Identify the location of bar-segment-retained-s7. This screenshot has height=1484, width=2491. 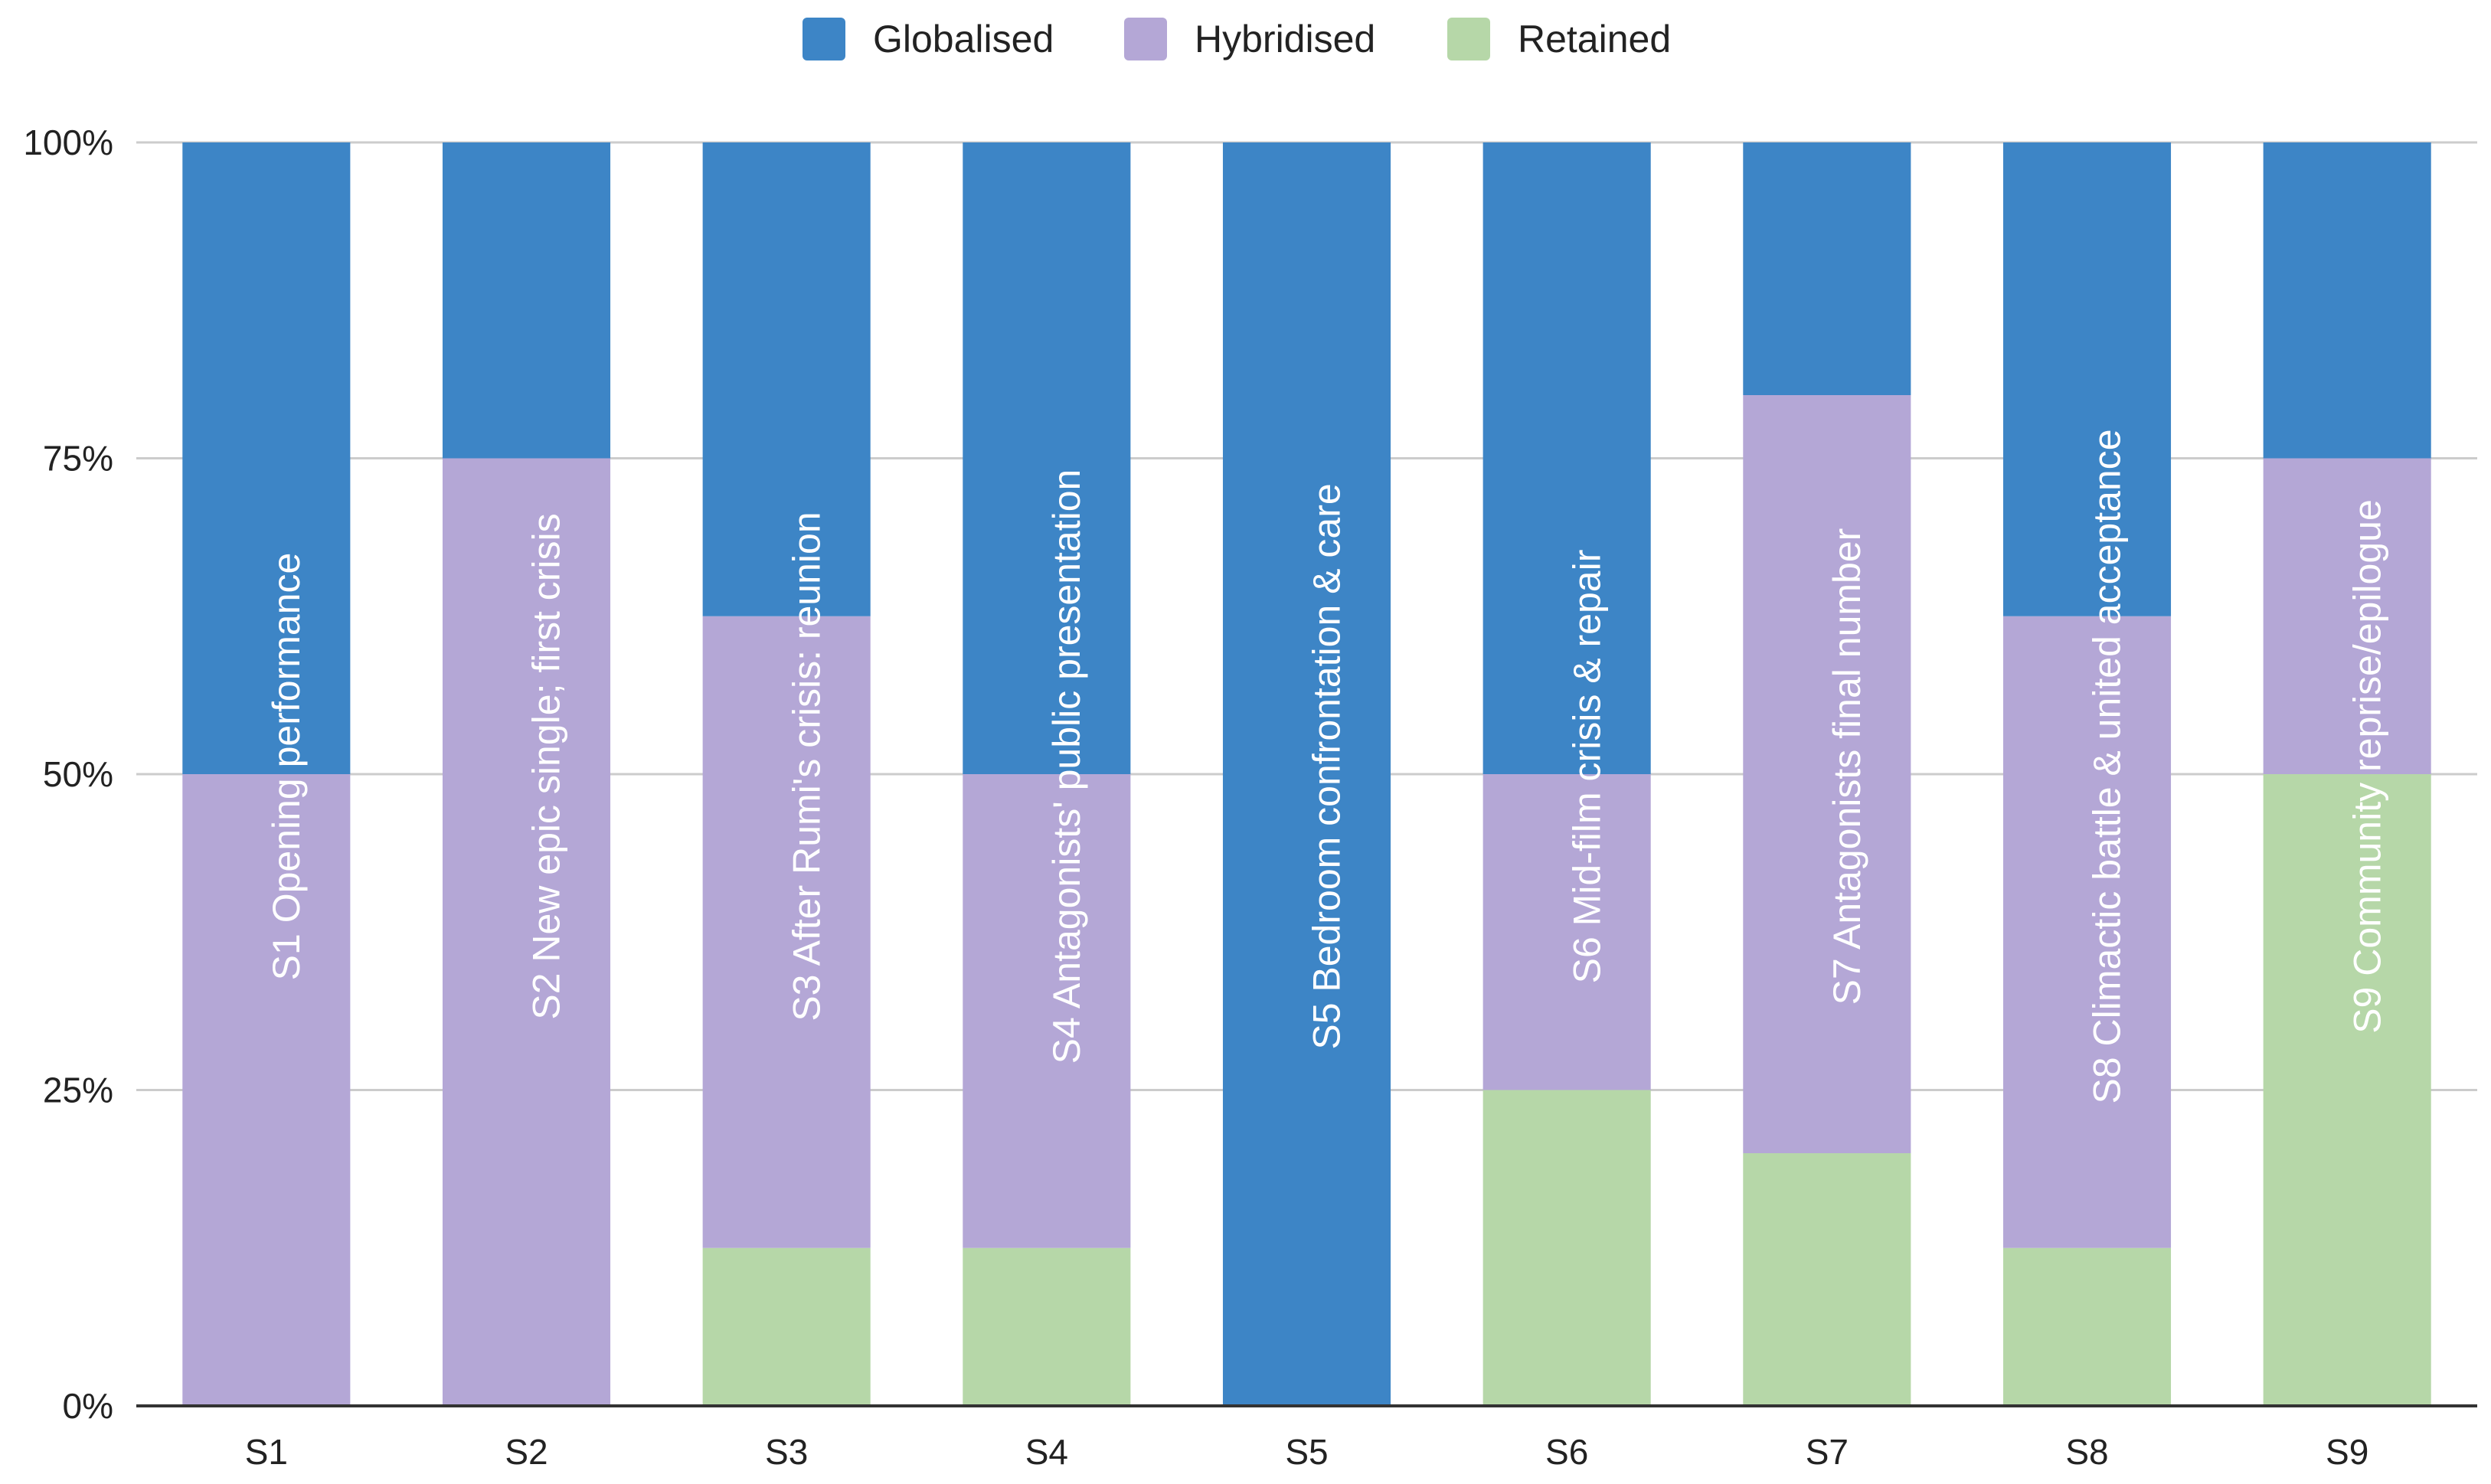
(1827, 1279).